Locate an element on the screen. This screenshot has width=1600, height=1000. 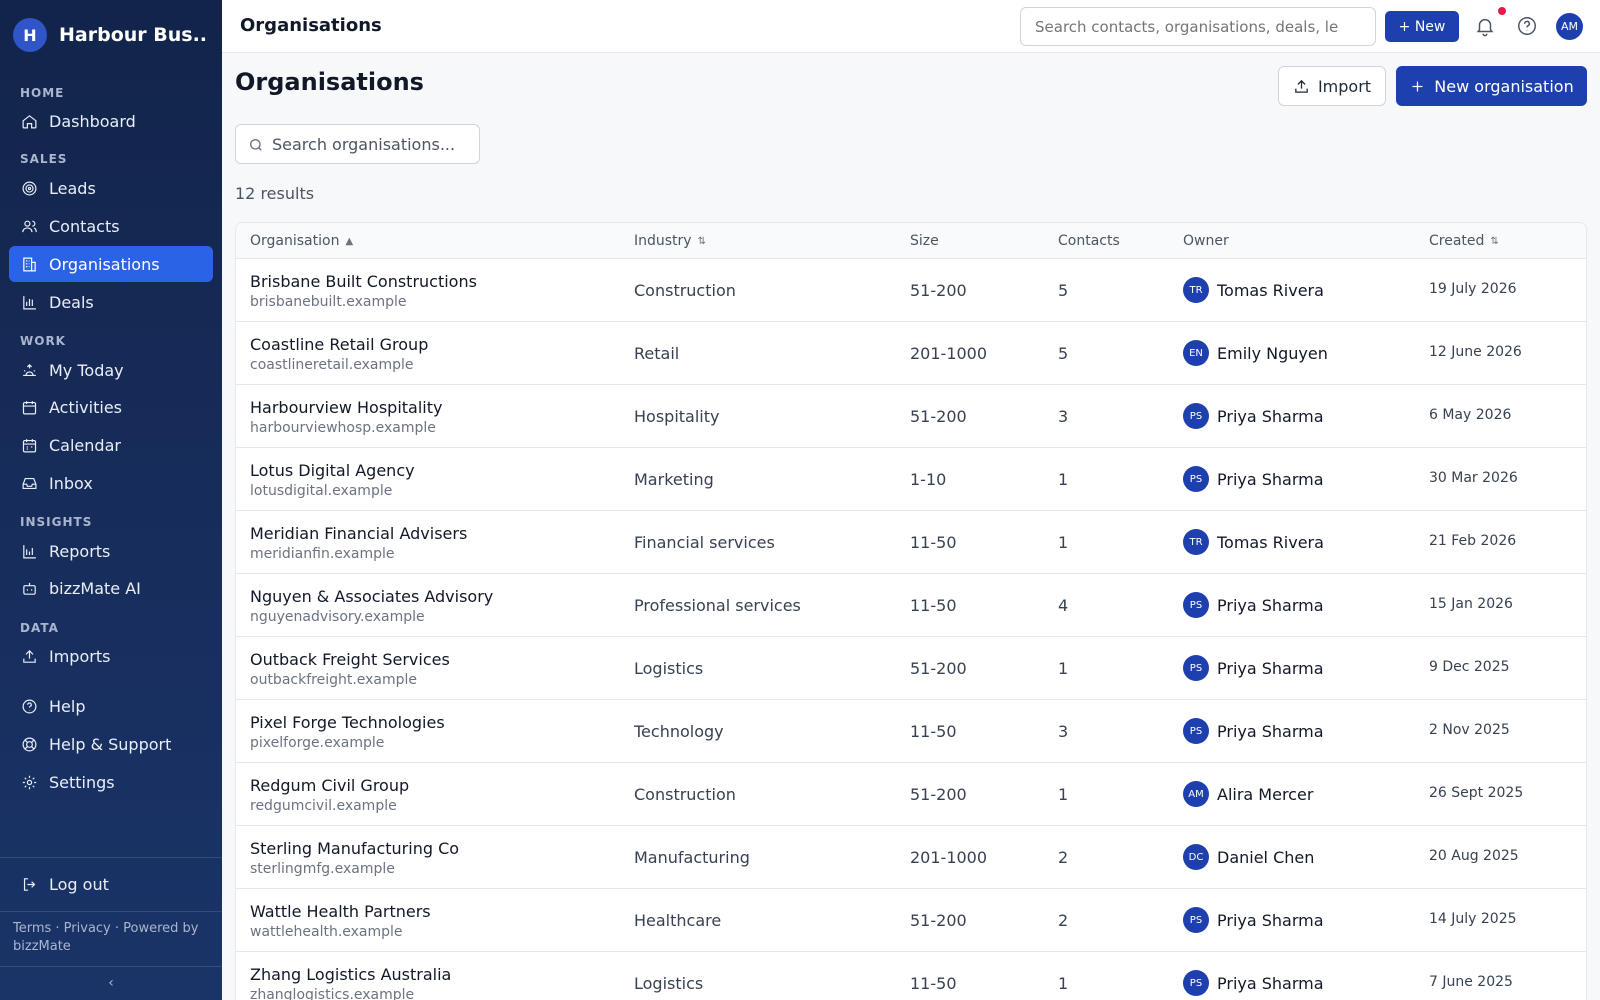
sidebar-item-leads: Leads is located at coordinates (111, 188).